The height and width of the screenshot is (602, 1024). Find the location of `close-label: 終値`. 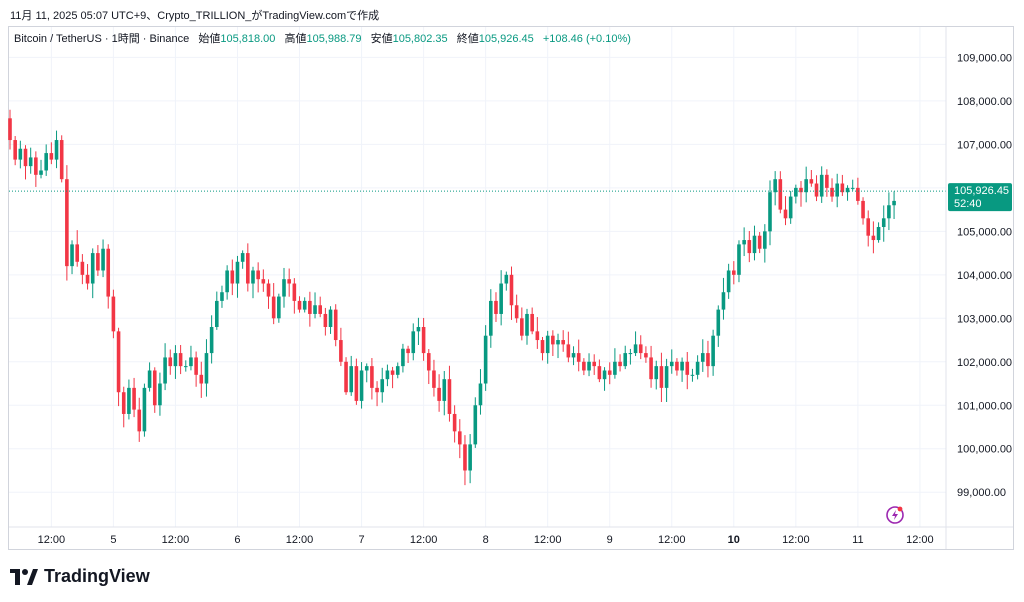

close-label: 終値 is located at coordinates (467, 39).